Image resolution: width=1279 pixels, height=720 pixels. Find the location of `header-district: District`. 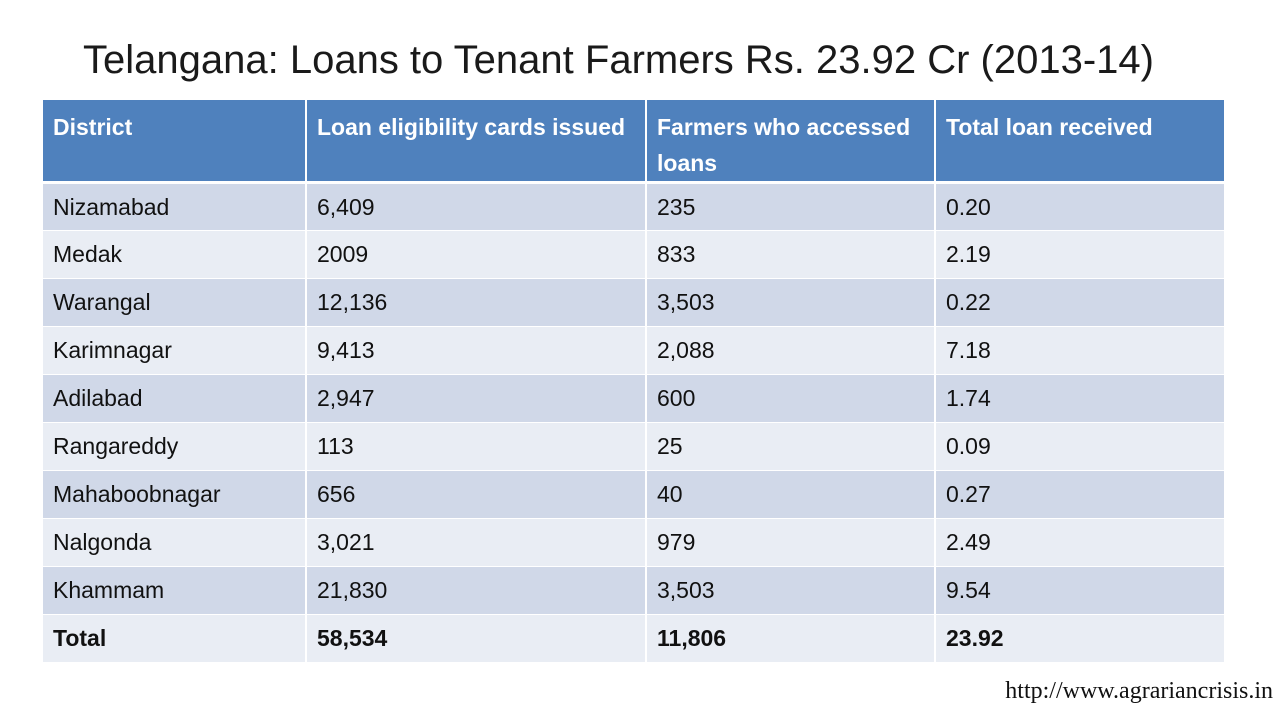

header-district: District is located at coordinates (175, 142).